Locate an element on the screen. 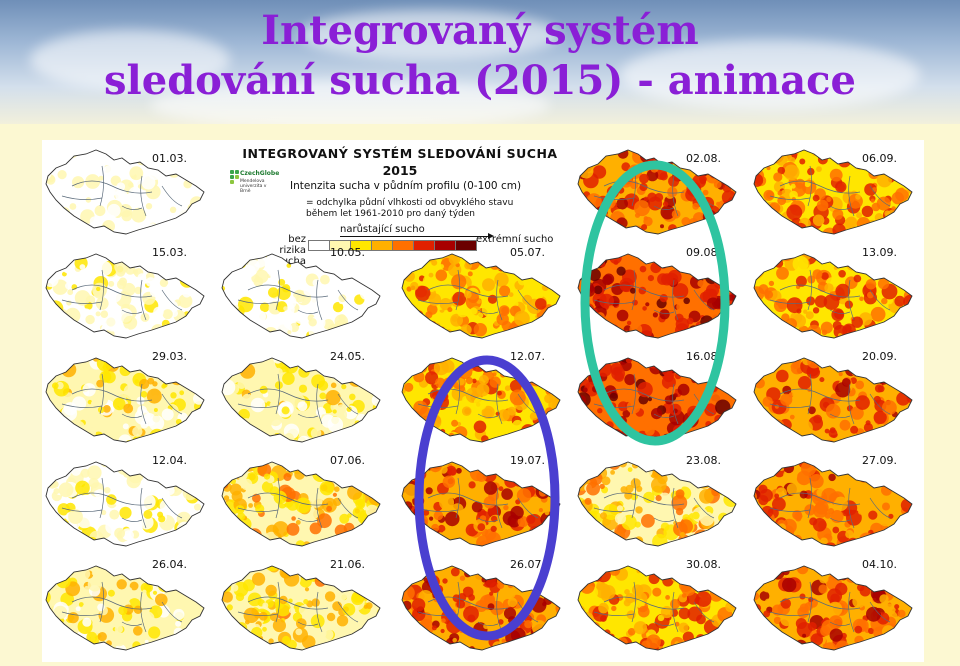  logo-small-text: Mendelova univerzita v Brně is located at coordinates (253, 186).